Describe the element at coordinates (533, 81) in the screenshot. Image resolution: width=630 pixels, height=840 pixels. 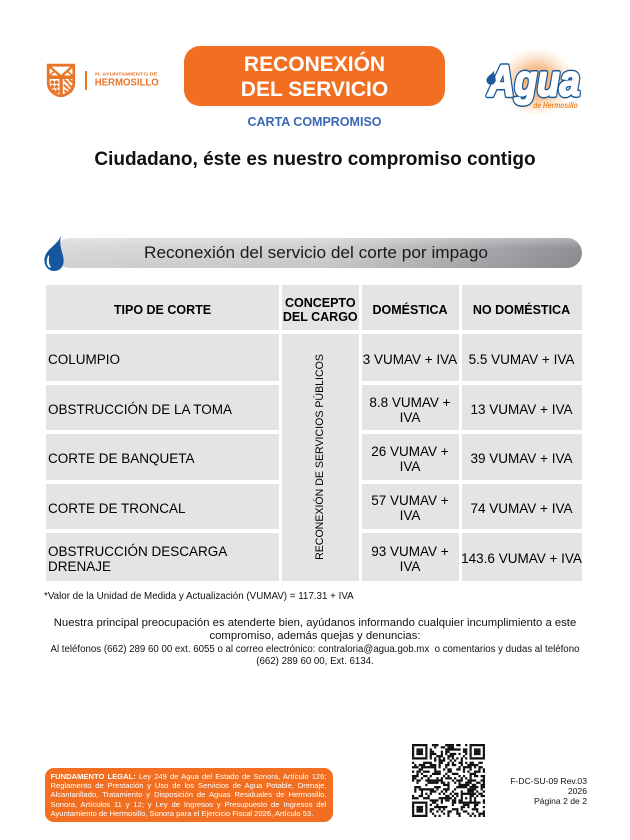
I see `svg-text: Agua` at that location.